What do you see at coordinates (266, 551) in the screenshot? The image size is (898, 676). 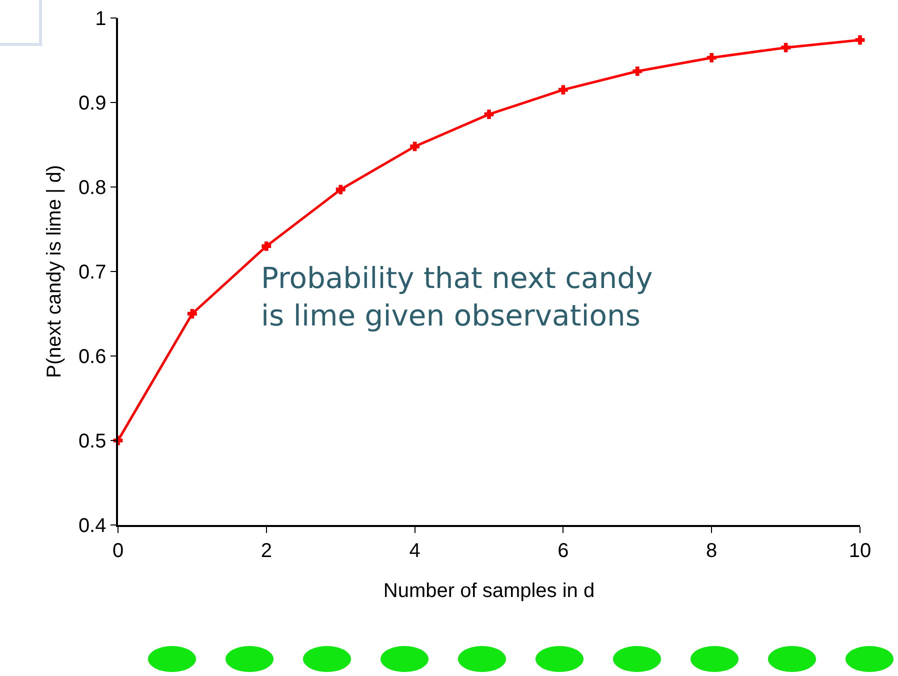 I see `x-tick-label: 2` at bounding box center [266, 551].